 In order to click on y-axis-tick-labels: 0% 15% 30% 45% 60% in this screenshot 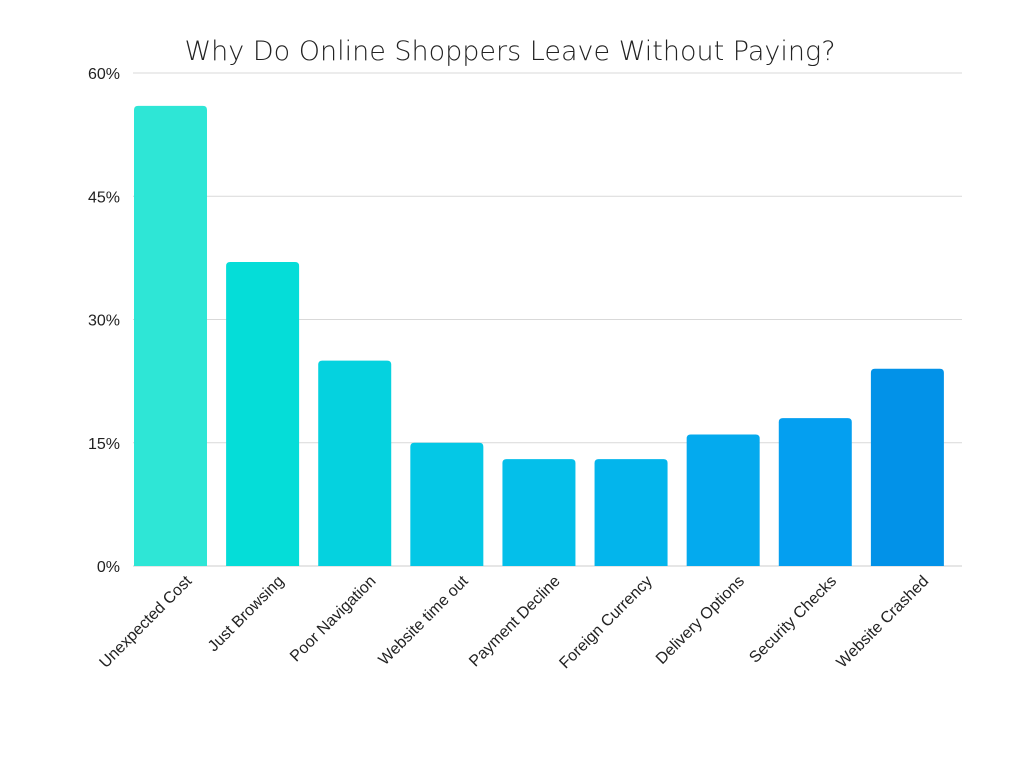, I will do `click(104, 321)`.